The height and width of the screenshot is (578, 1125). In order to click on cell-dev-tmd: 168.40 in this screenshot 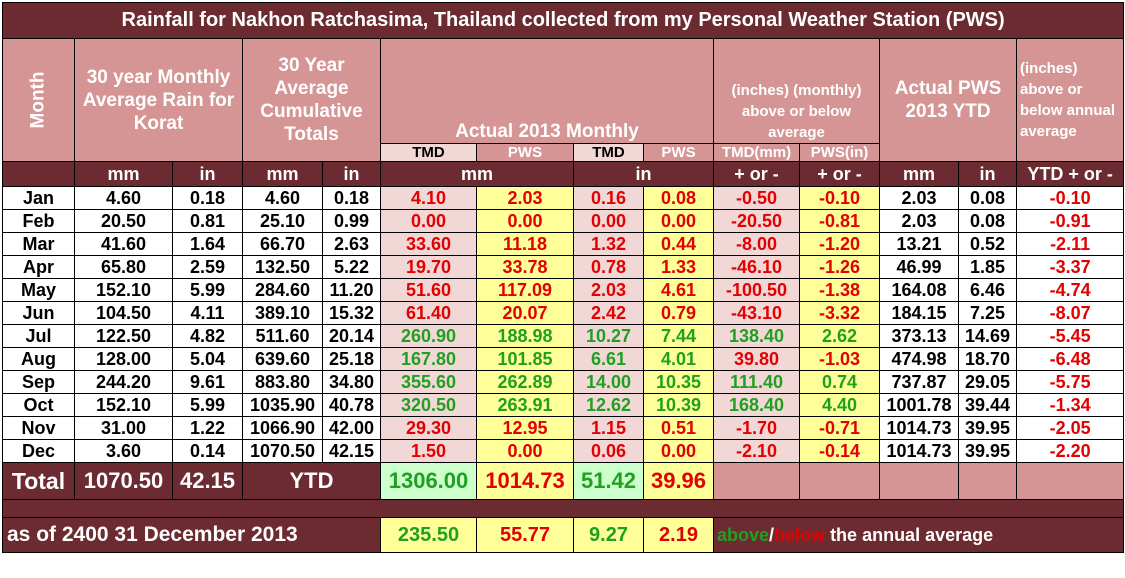, I will do `click(756, 405)`.